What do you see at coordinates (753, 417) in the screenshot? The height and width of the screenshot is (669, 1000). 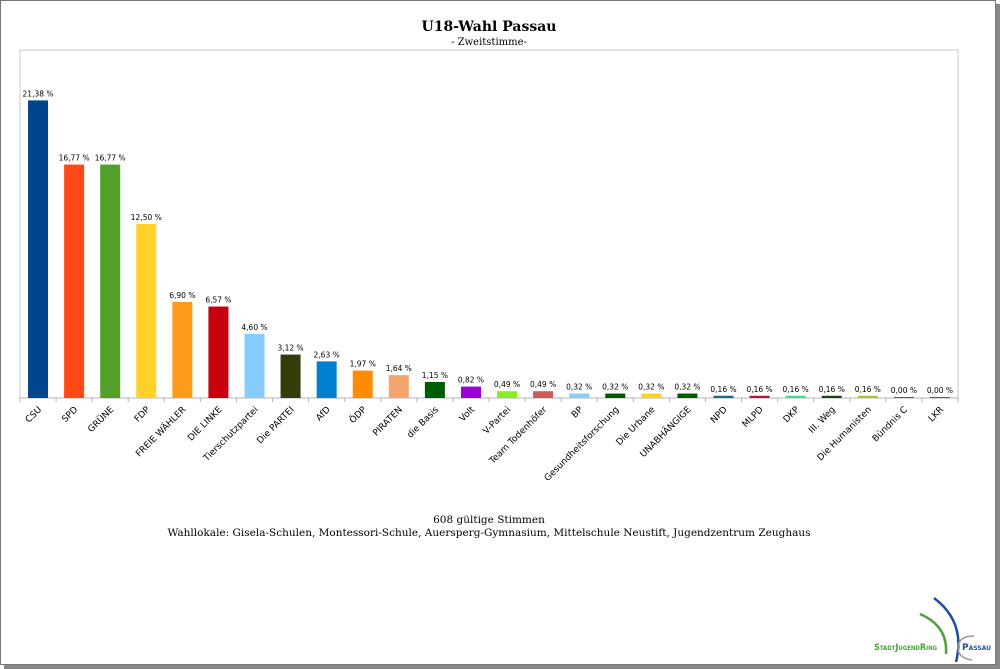 I see `x-tick-label: MLPD` at bounding box center [753, 417].